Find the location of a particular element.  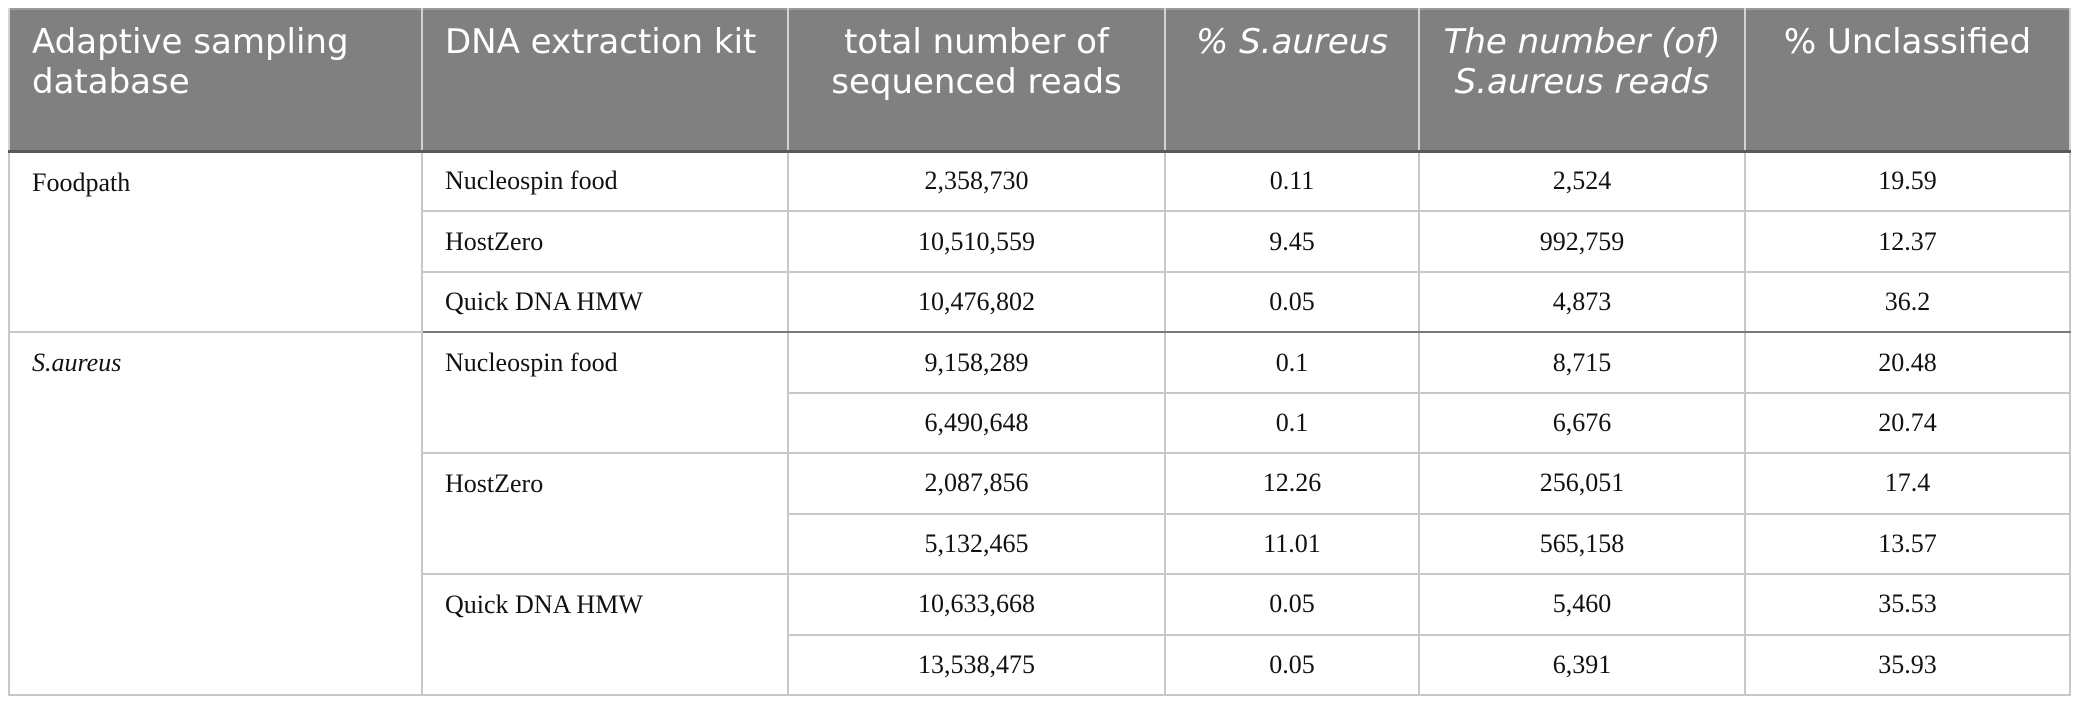

table-row: Quick DNA HMW 10,476,802 0.05 4,873 36.2 is located at coordinates (1040, 302).